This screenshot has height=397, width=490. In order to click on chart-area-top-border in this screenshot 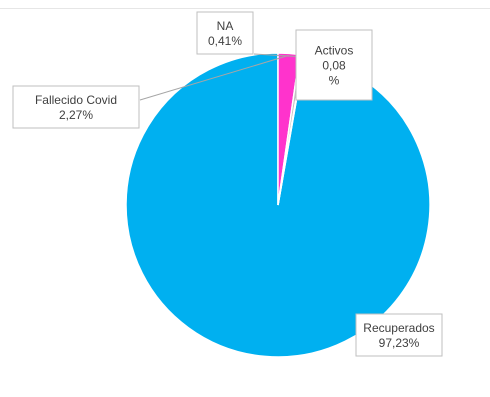, I will do `click(245, 8)`.